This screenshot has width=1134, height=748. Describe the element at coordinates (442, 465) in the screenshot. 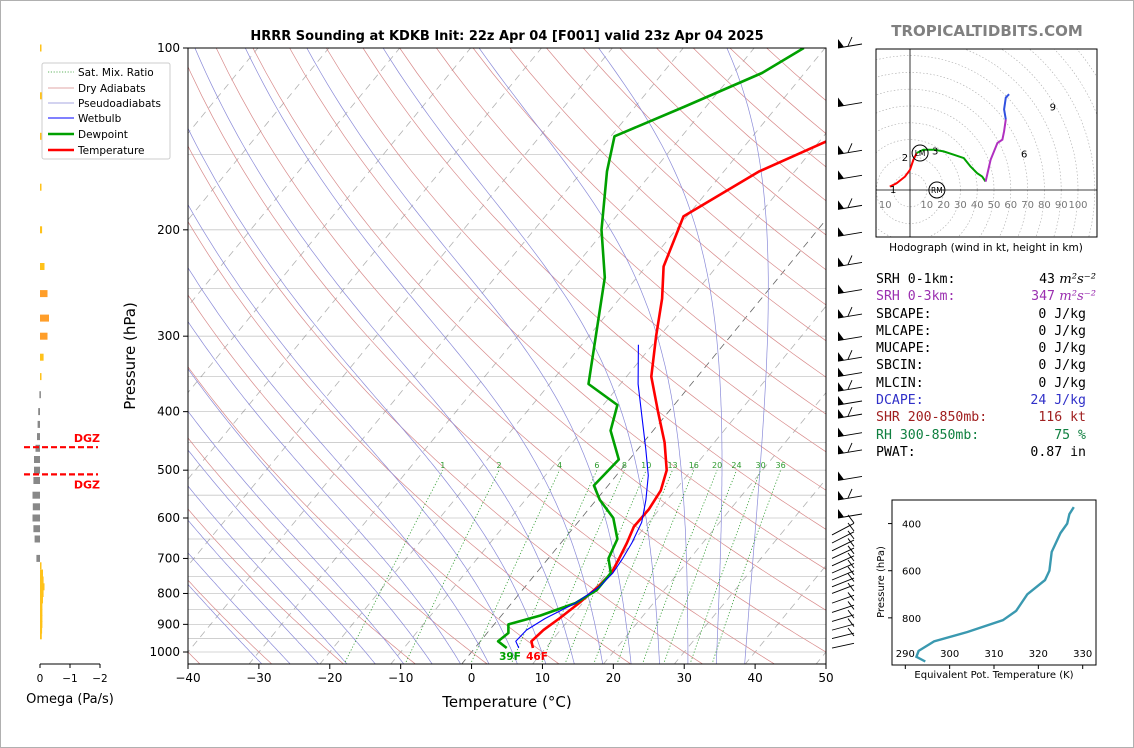

I see `mixing-ratio-label: 1` at that location.